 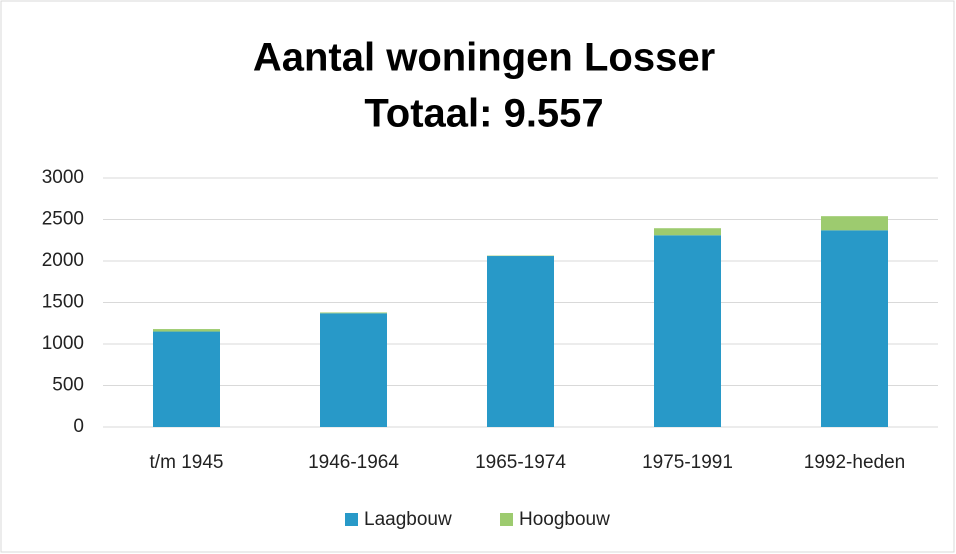 I want to click on legend-label: Laagbouw, so click(x=408, y=519).